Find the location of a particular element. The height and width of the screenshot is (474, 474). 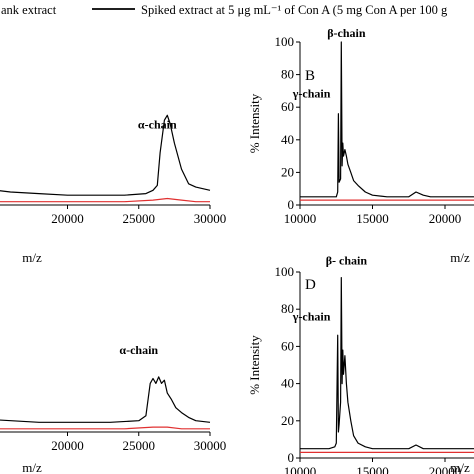

peak-annotation: β- chain is located at coordinates (347, 261).